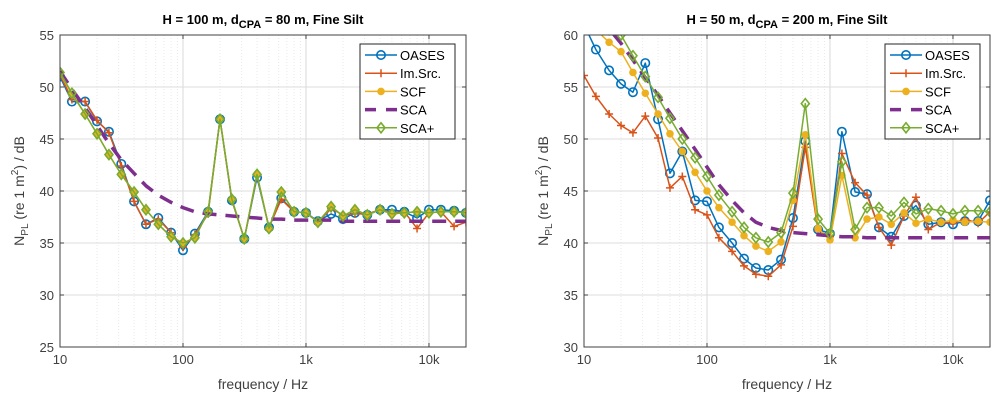 The height and width of the screenshot is (403, 1000). I want to click on legend: OASES Im.Src. SCF SCA SCA+, so click(407, 91).